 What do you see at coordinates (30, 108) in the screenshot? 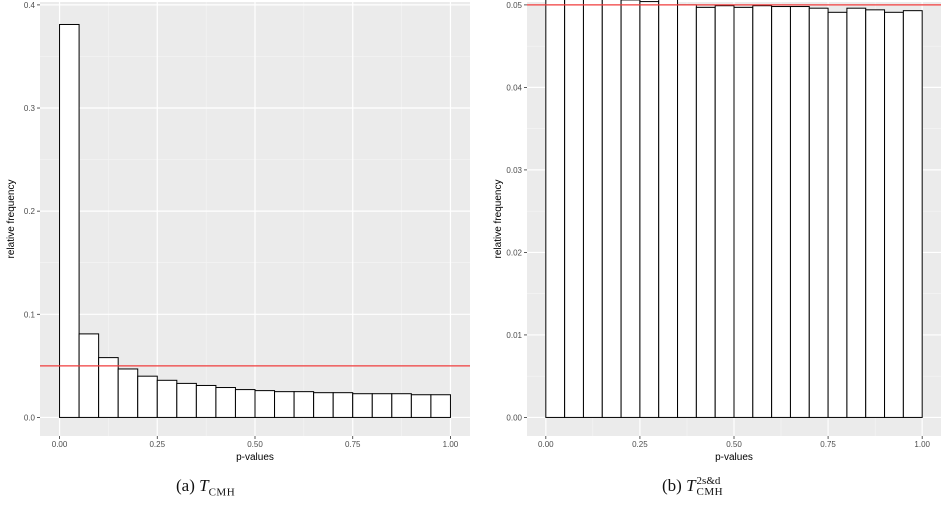
I see `y-tick-label: 0.3` at bounding box center [30, 108].